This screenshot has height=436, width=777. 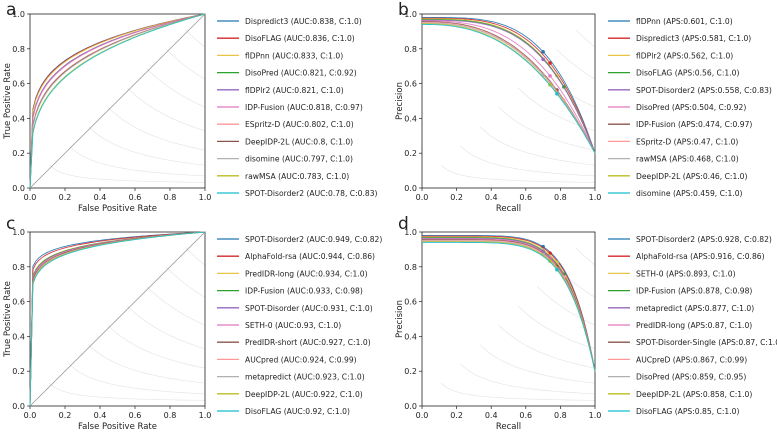 What do you see at coordinates (310, 256) in the screenshot?
I see `legend-entry: AlphaFold-rsa (AUC:0.944, C:0.86)` at bounding box center [310, 256].